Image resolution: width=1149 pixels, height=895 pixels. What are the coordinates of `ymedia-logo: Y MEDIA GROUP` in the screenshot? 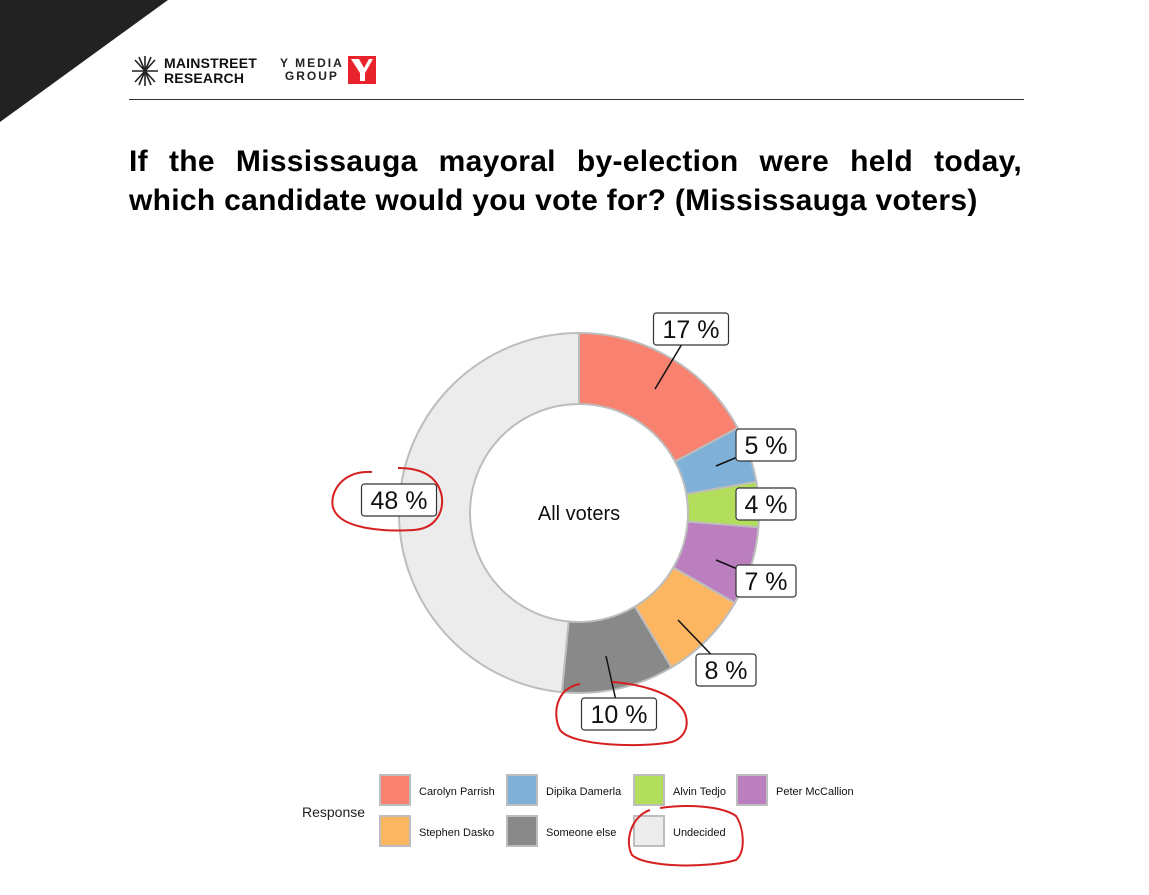 It's located at (328, 70).